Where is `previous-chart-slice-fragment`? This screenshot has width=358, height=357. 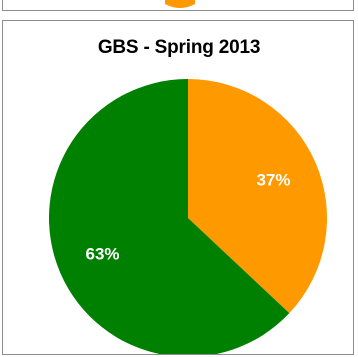 previous-chart-slice-fragment is located at coordinates (180, 4).